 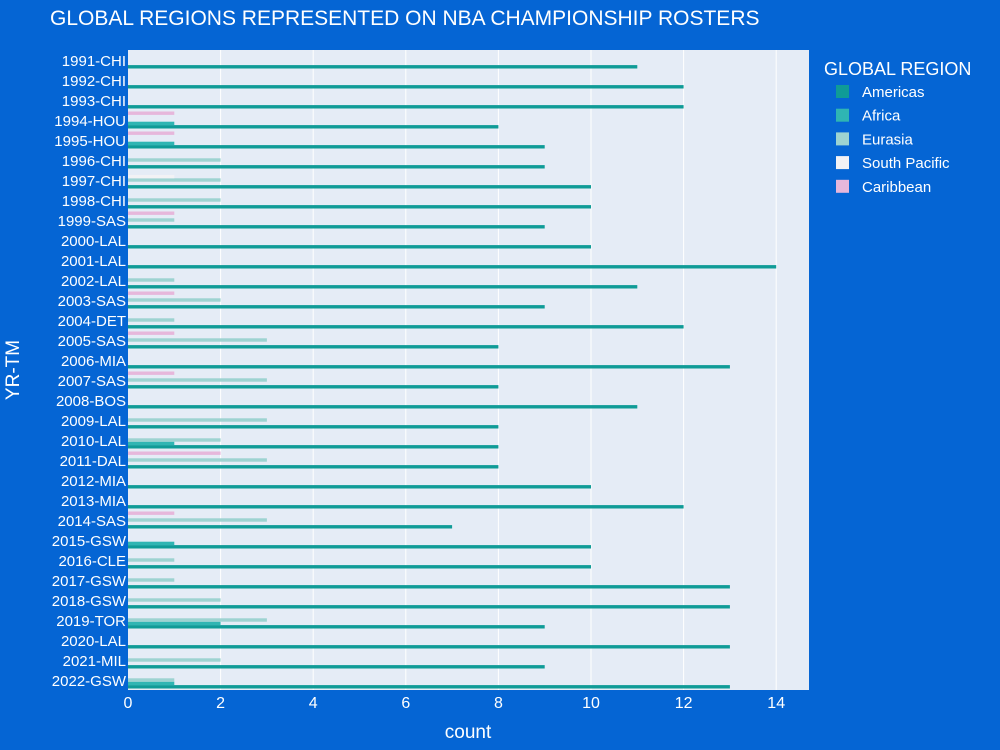 What do you see at coordinates (93, 421) in the screenshot?
I see `y-tick-label: 2009-LAL` at bounding box center [93, 421].